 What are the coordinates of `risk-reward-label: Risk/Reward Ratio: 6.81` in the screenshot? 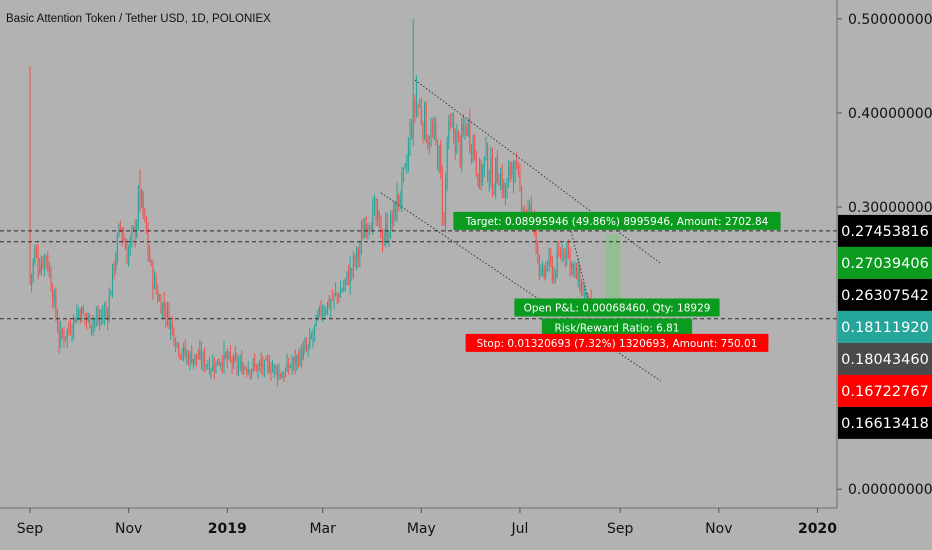 It's located at (617, 327).